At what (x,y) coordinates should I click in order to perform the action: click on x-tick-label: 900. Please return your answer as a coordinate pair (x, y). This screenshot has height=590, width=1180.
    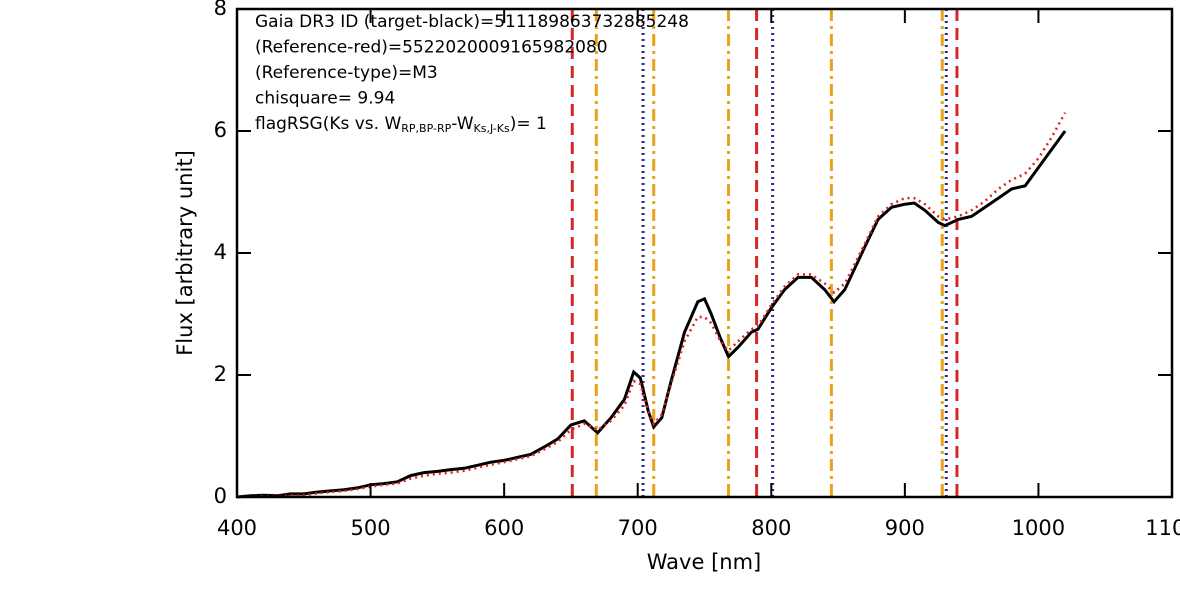
    Looking at the image, I should click on (905, 528).